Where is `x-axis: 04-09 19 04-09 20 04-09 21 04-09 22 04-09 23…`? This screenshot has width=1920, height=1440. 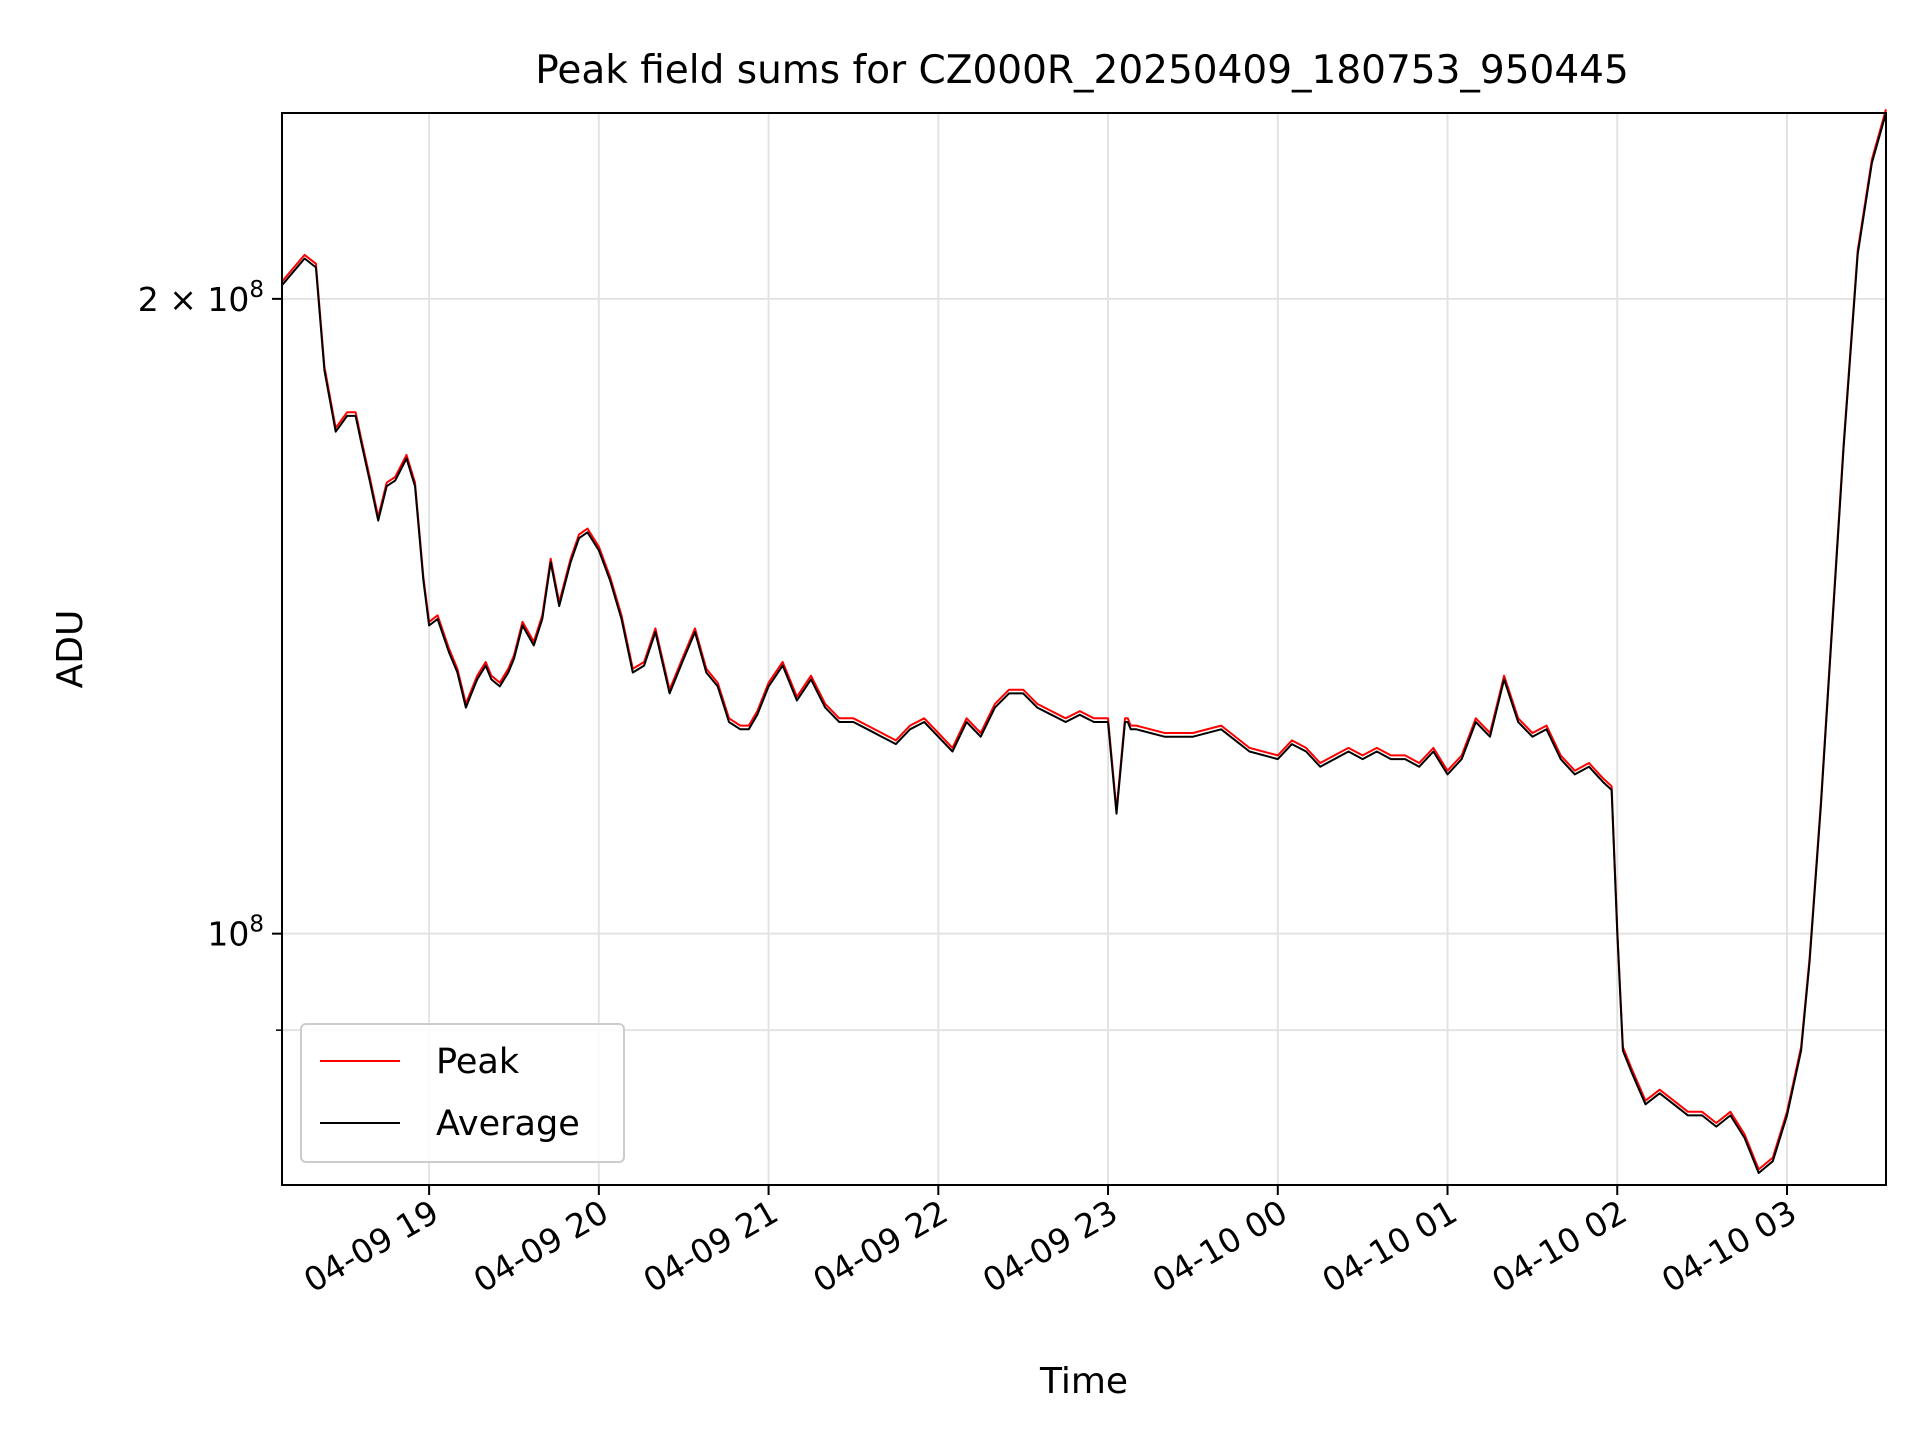
x-axis: 04-09 19 04-09 20 04-09 21 04-09 22 04-09 23… is located at coordinates (1050, 1242).